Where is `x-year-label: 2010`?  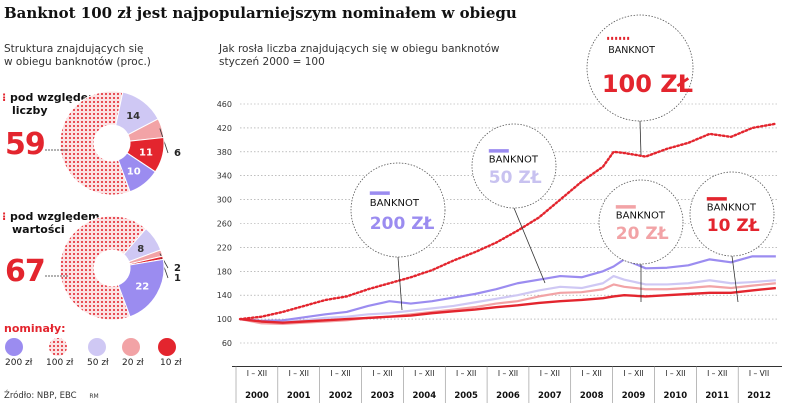
x-year-label: 2010 is located at coordinates (676, 396).